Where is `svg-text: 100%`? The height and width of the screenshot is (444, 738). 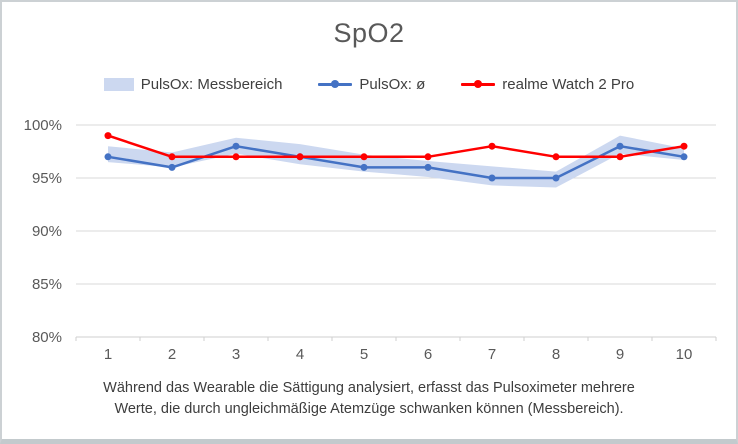
svg-text: 100% is located at coordinates (43, 125).